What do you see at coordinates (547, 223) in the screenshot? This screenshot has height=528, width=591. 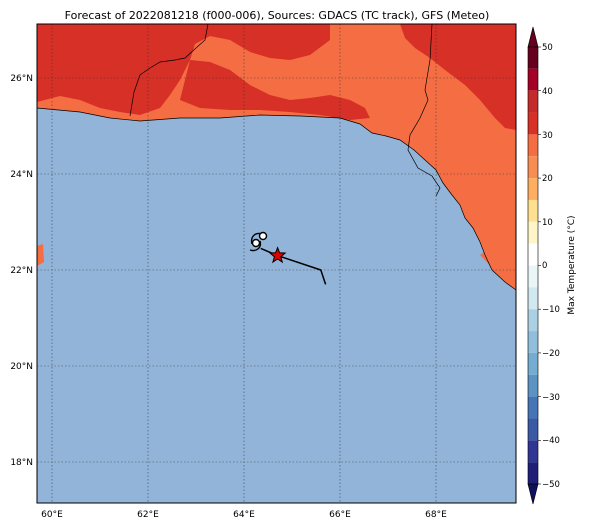 I see `colorbar-tick: 10` at bounding box center [547, 223].